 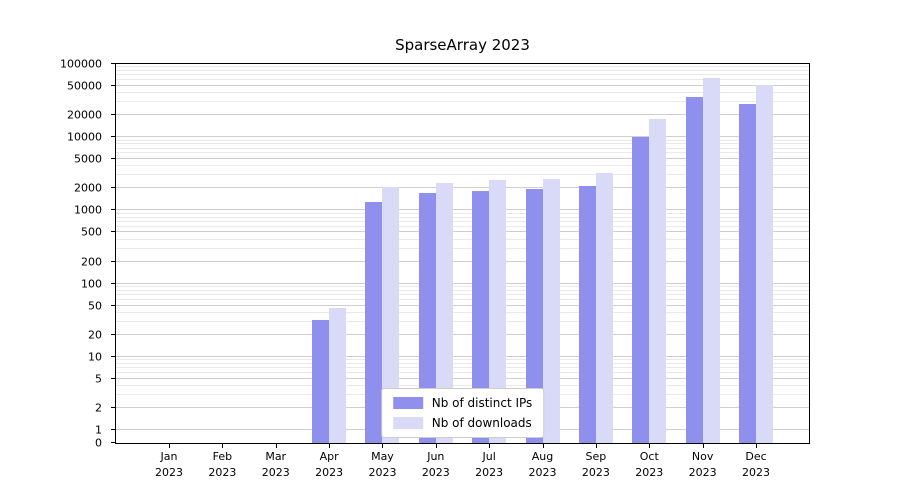 I want to click on chart-title: SparseArray 2023, so click(x=462, y=45).